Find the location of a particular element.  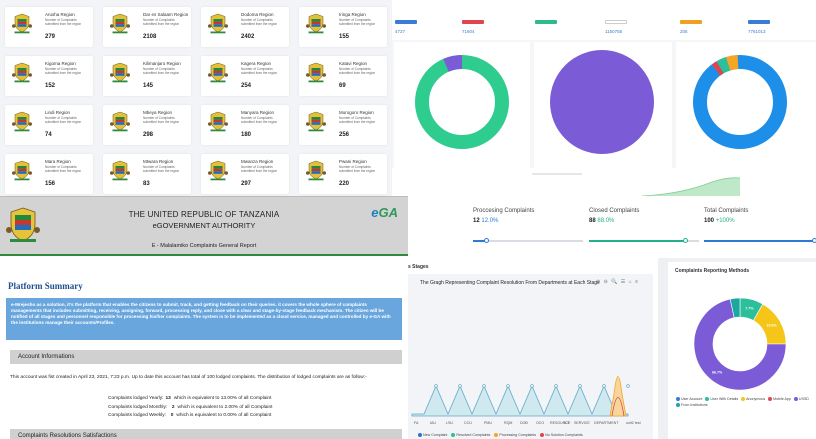

chart-toolbar: ⊕ ⊖ 🔍 ☰ ⌂ ≡ is located at coordinates (617, 282).